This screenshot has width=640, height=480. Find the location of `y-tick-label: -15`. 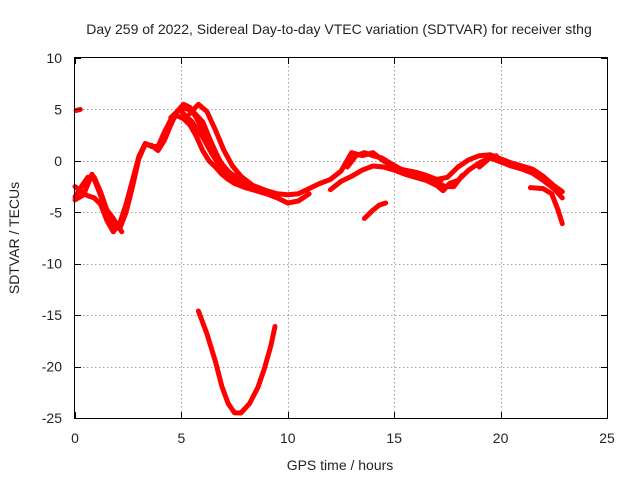

y-tick-label: -15 is located at coordinates (52, 315).